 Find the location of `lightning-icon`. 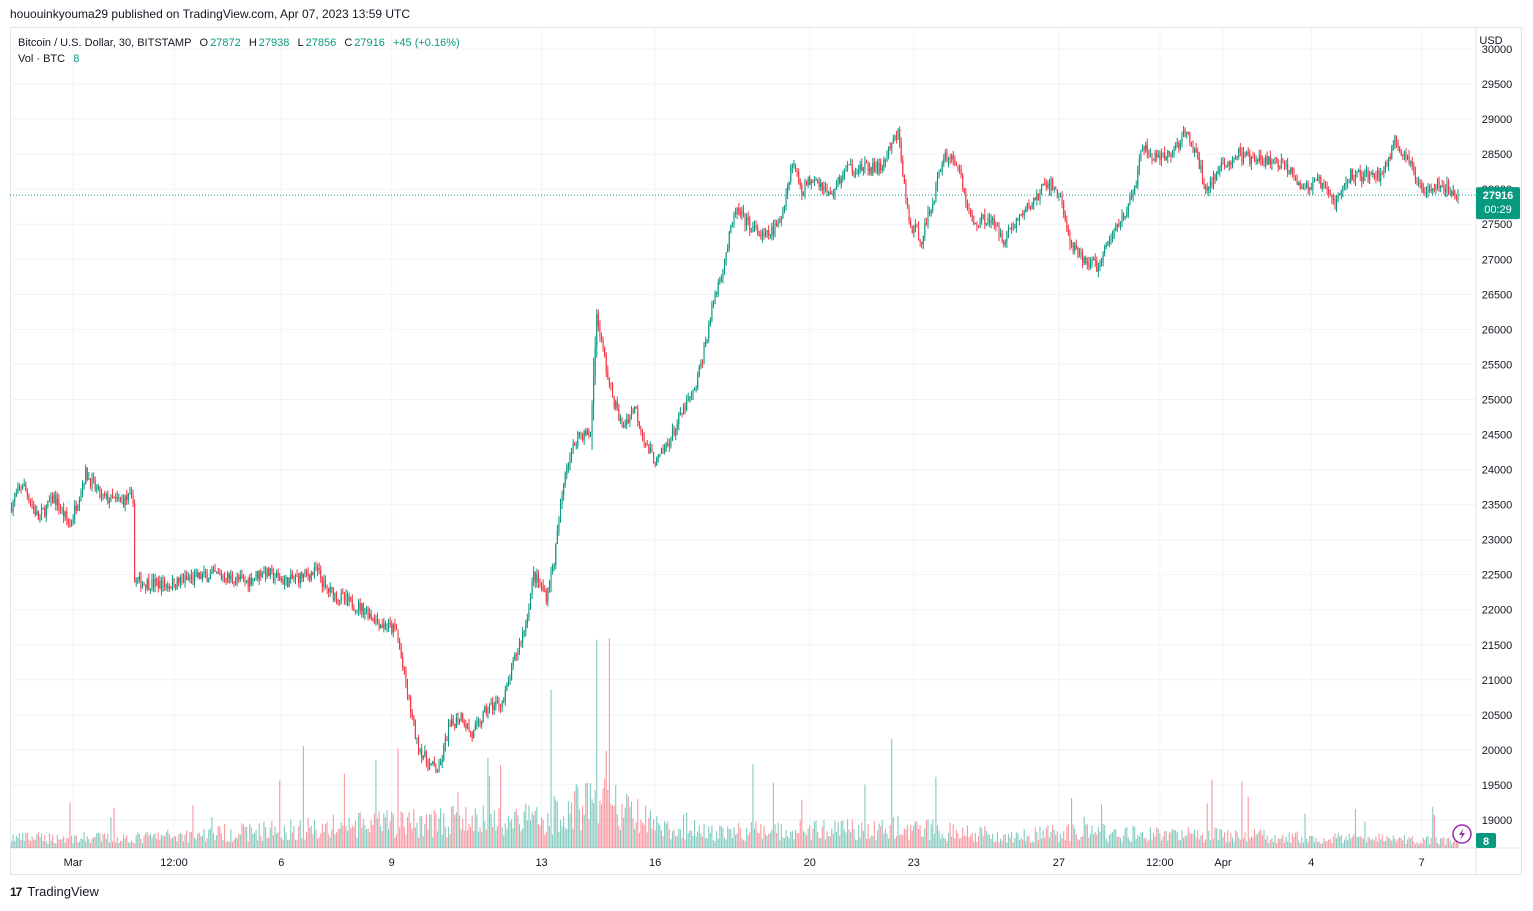

lightning-icon is located at coordinates (1462, 834).